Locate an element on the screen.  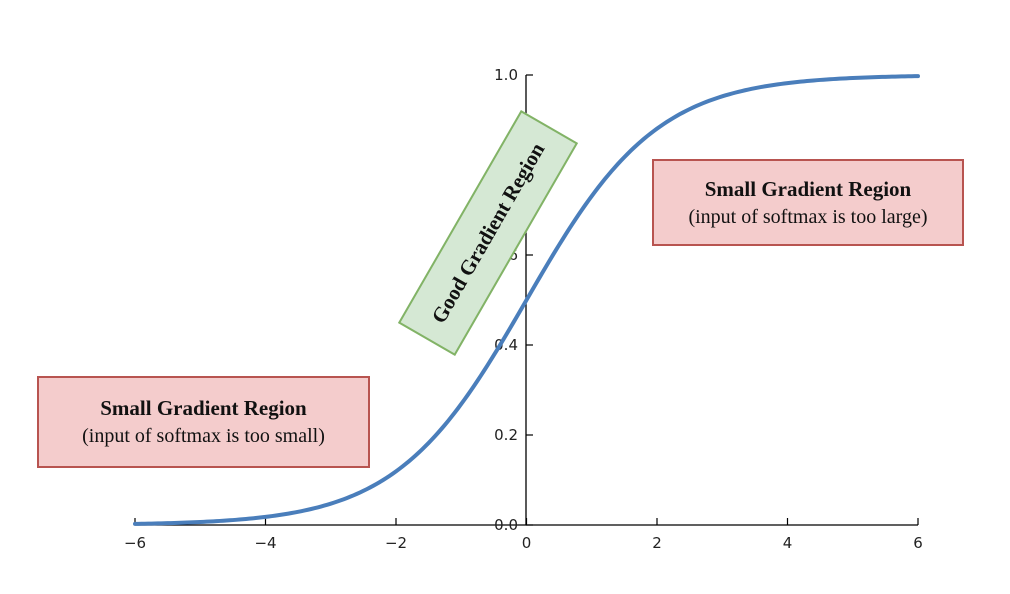
y-tick-label: 1.0 is located at coordinates (506, 75).